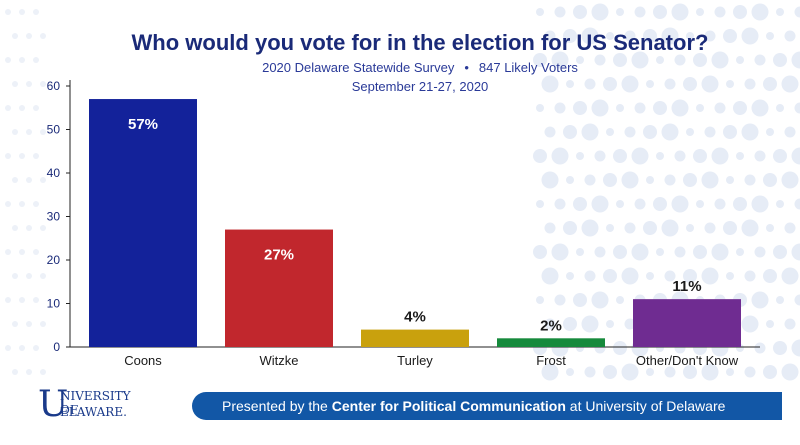  I want to click on university-logo: U NIVERSITY OF ELAWARE., so click(93, 406).